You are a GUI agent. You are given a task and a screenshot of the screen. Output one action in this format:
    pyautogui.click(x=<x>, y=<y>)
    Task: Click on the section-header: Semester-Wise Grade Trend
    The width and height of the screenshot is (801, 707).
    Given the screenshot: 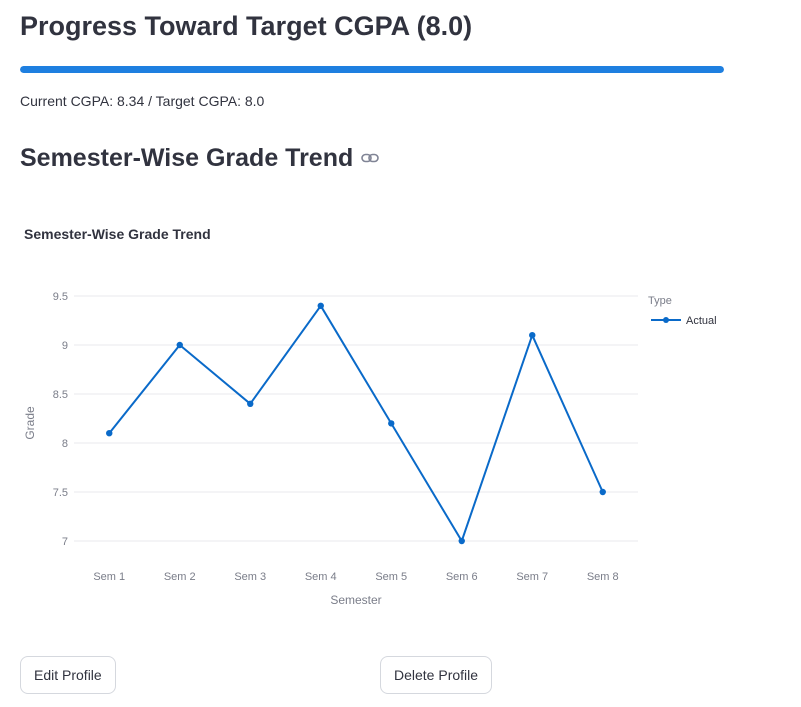 What is the action you would take?
    pyautogui.click(x=200, y=158)
    